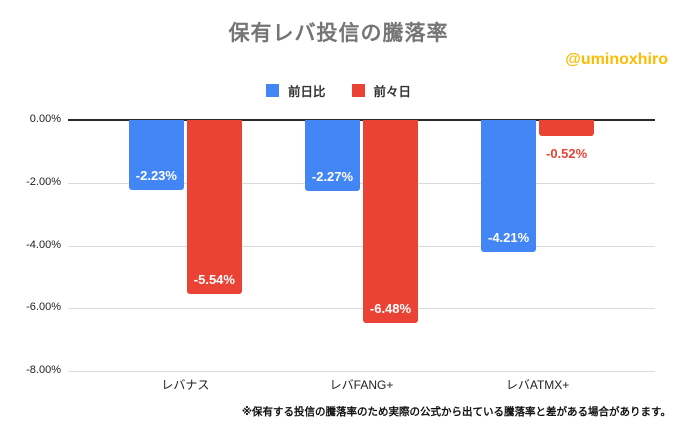 This screenshot has height=442, width=677. What do you see at coordinates (338, 33) in the screenshot?
I see `chart-title: 保有レバ投信の騰落率` at bounding box center [338, 33].